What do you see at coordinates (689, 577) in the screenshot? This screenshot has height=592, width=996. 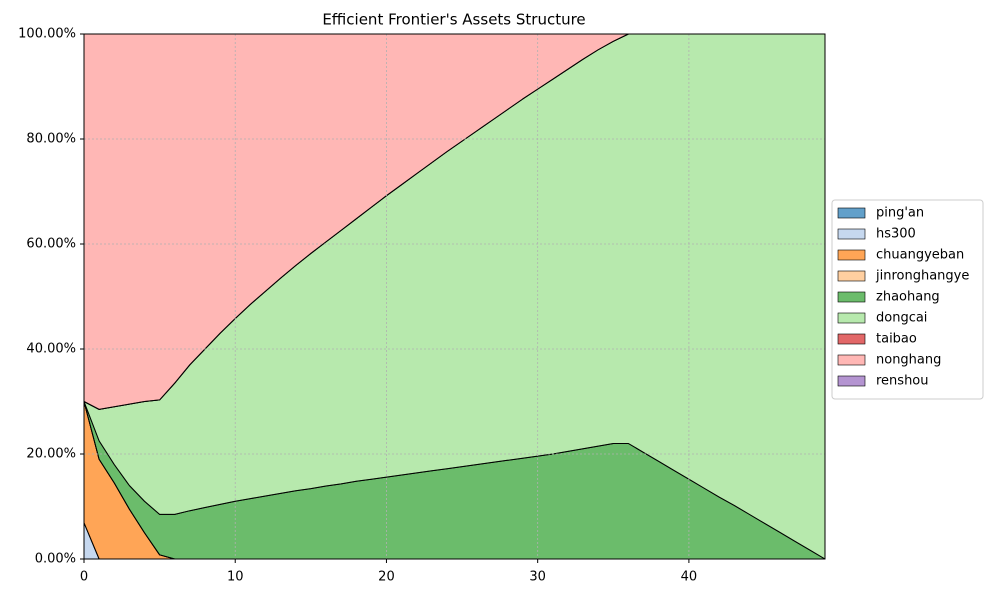 I see `x-tick-label: 40` at bounding box center [689, 577].